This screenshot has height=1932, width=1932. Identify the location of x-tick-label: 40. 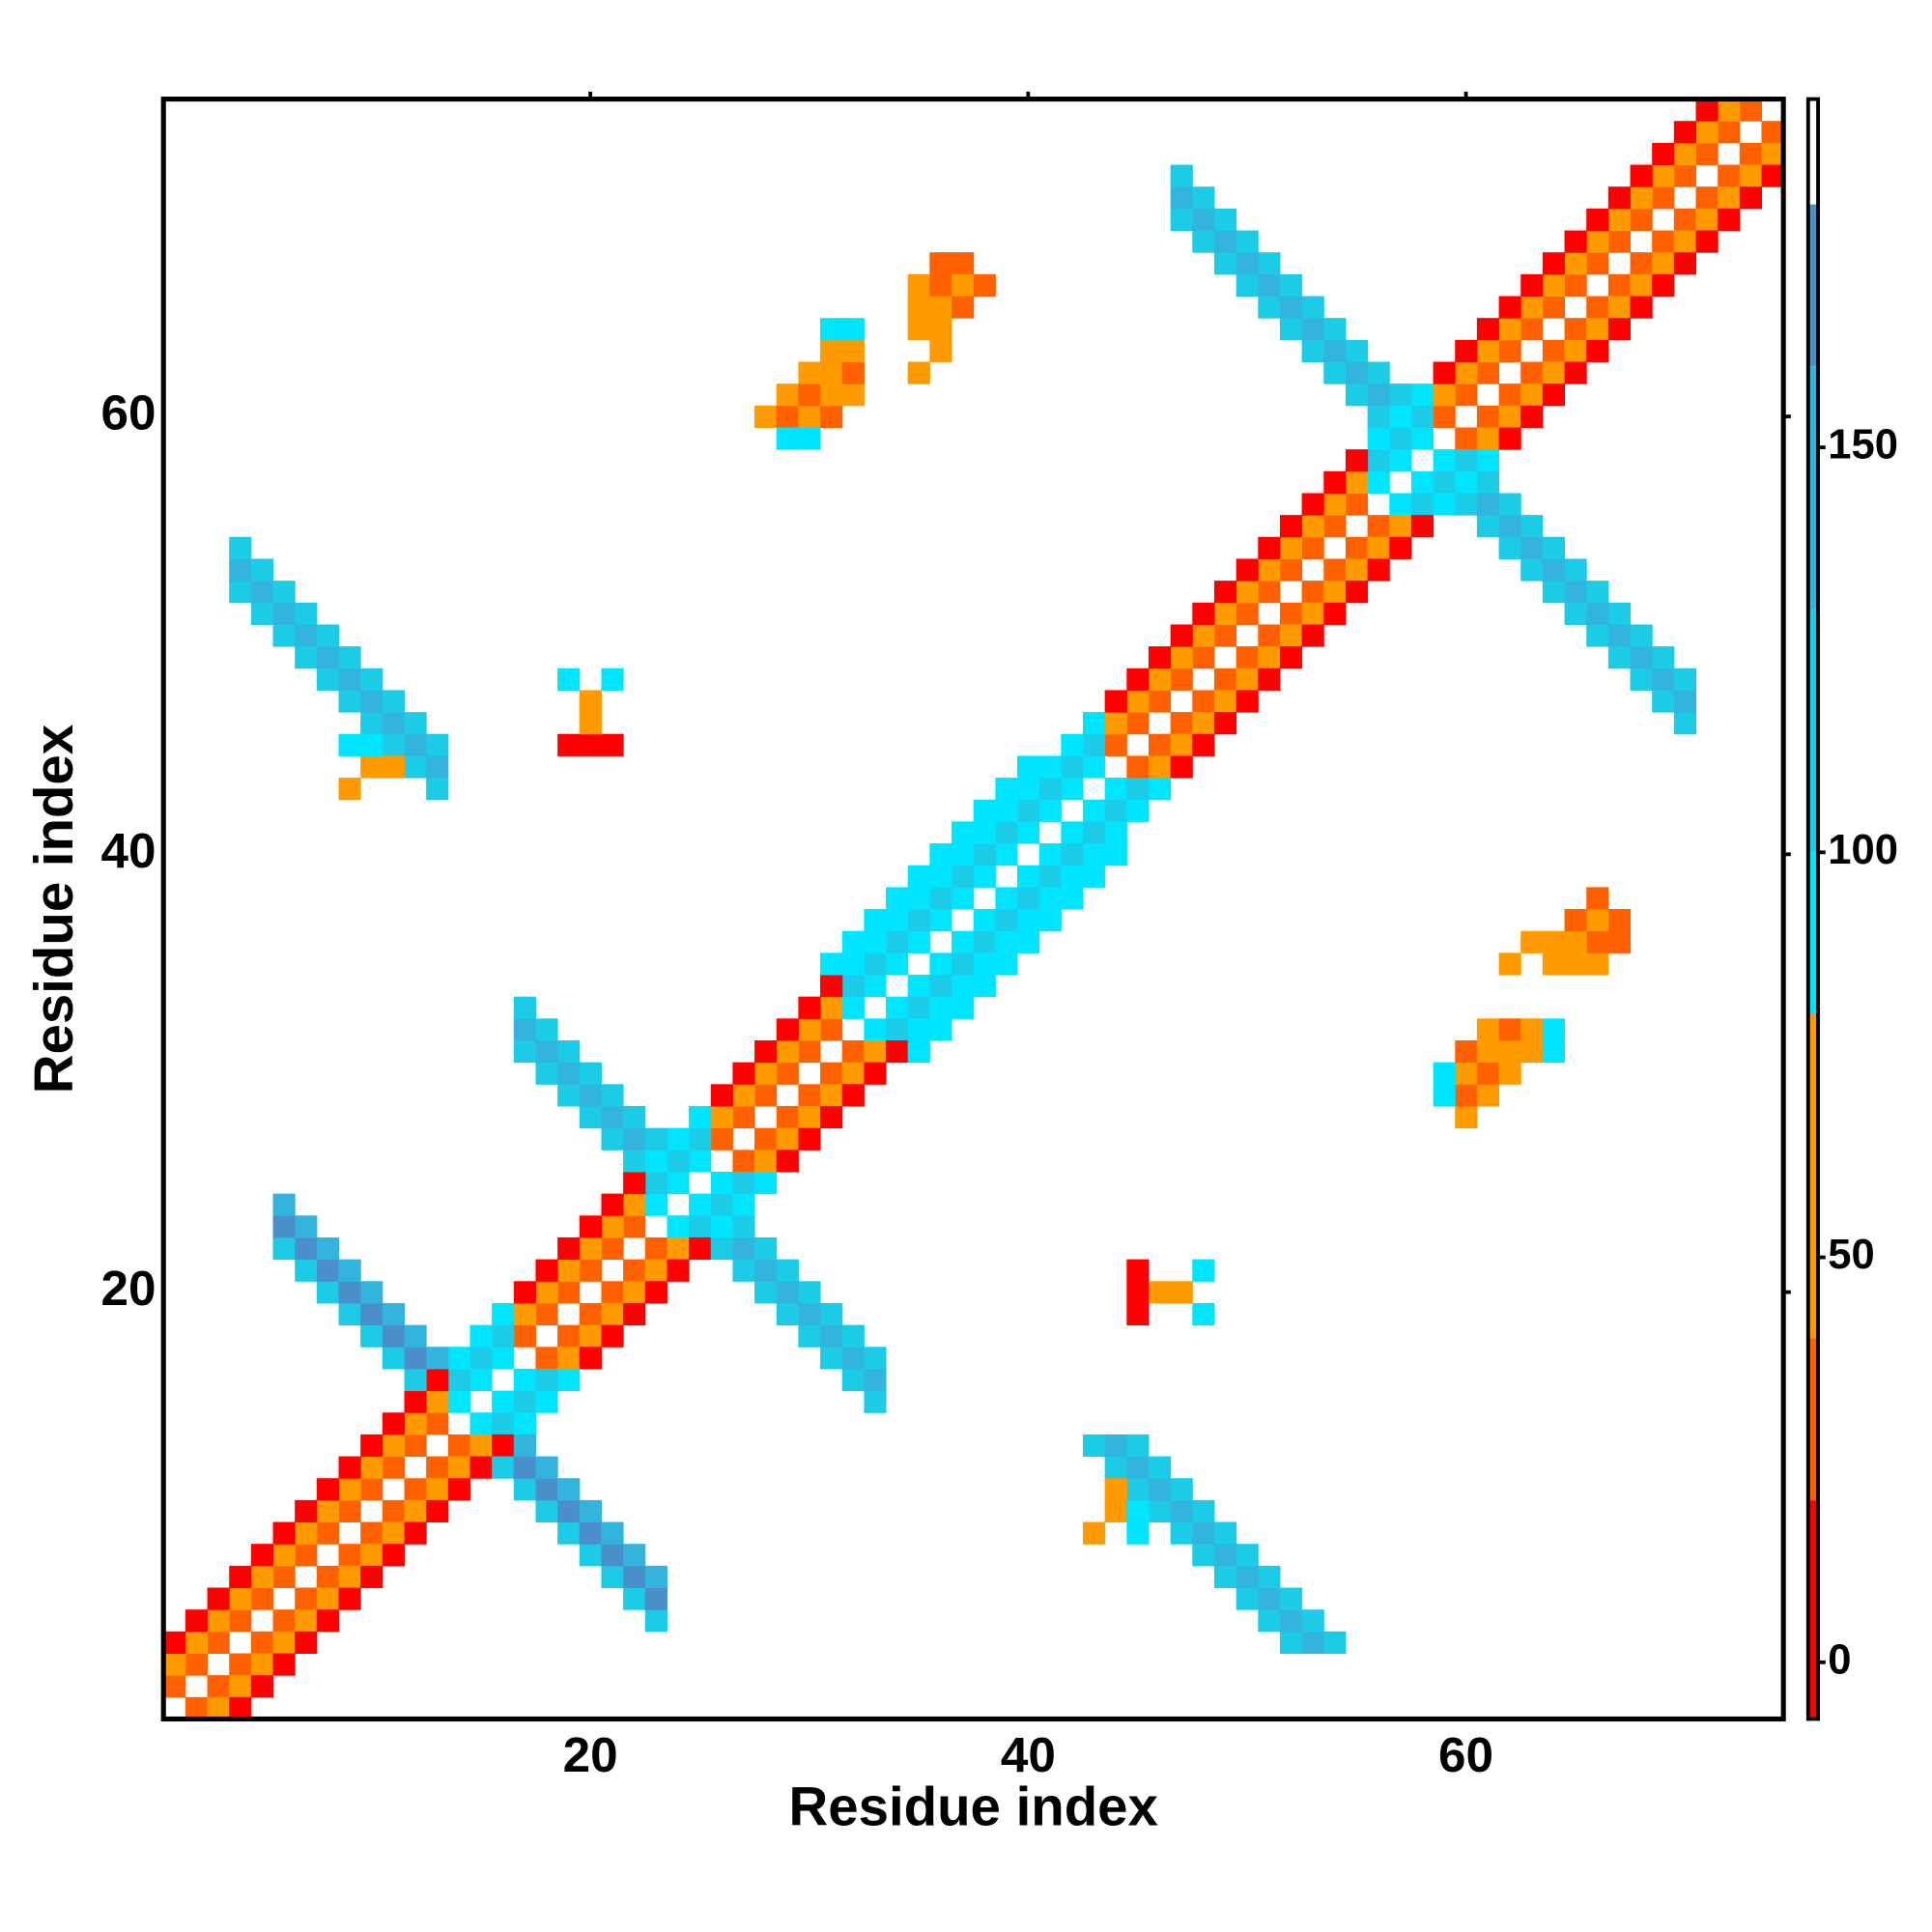
(1028, 1754).